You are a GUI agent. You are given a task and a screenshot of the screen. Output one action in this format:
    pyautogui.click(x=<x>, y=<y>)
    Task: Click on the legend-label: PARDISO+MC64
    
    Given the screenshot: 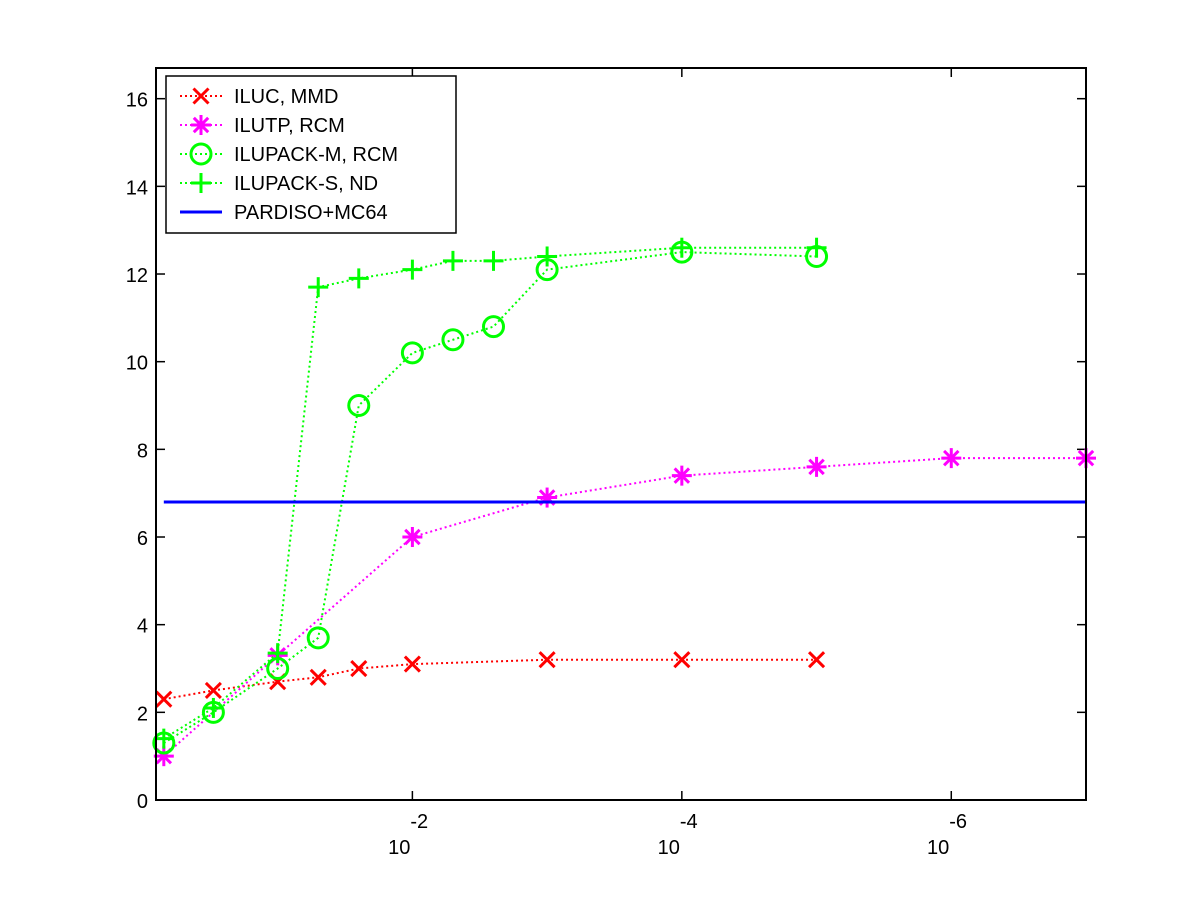 What is the action you would take?
    pyautogui.click(x=311, y=213)
    